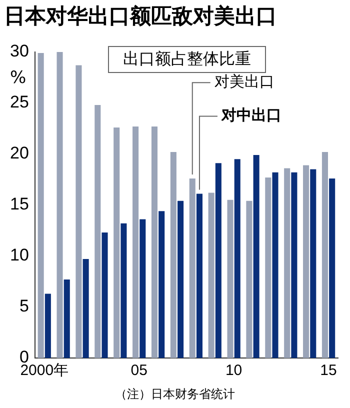  What do you see at coordinates (19, 102) in the screenshot?
I see `y-tick-label: 25` at bounding box center [19, 102].